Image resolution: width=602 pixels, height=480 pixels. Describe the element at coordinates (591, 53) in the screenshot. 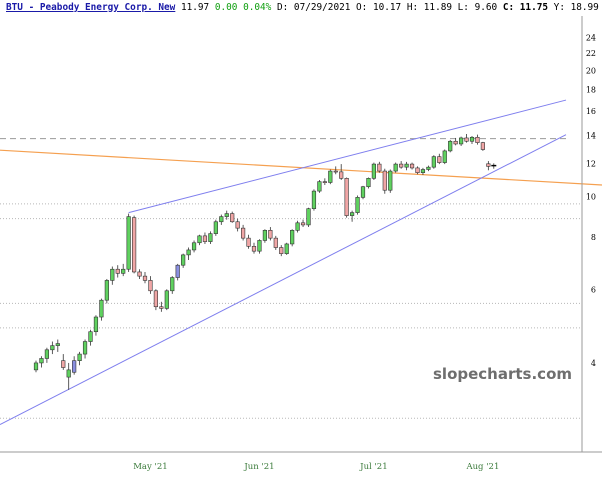

I see `y-tick-label: 22` at that location.